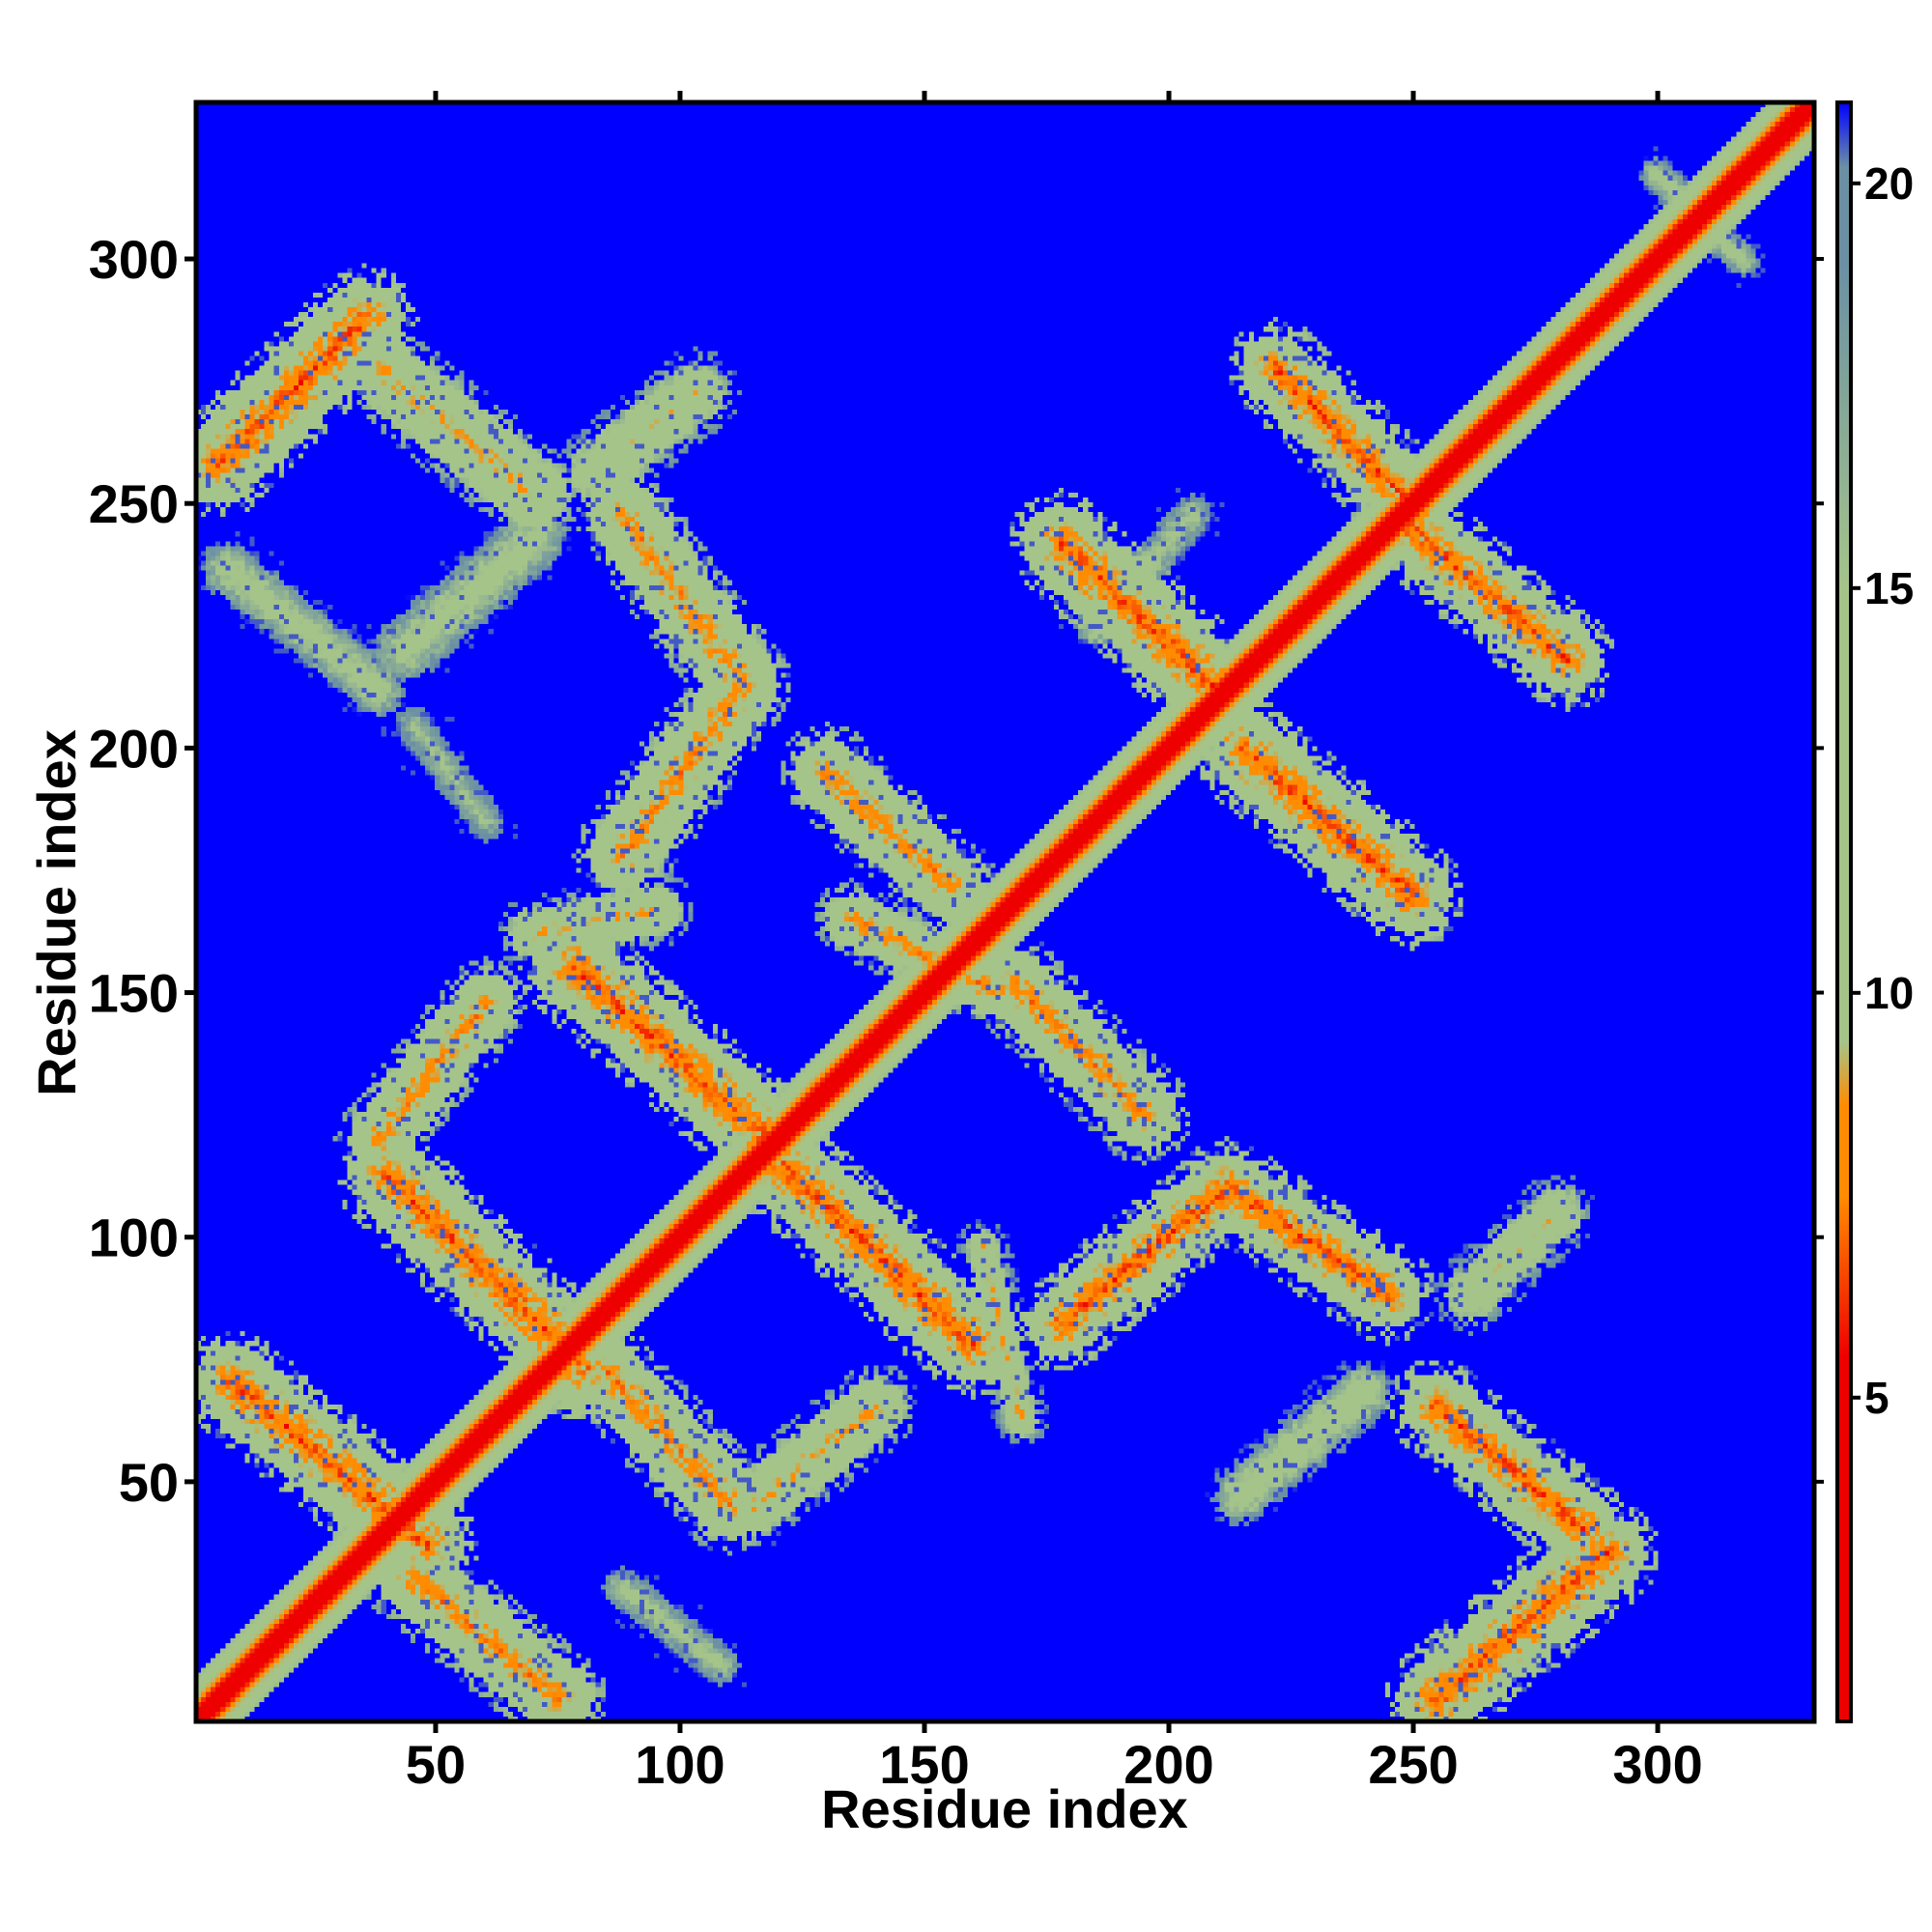 The width and height of the screenshot is (1932, 1932). What do you see at coordinates (142, 871) in the screenshot?
I see `y-axis-ticks: 50 100 150 200 250 300` at bounding box center [142, 871].